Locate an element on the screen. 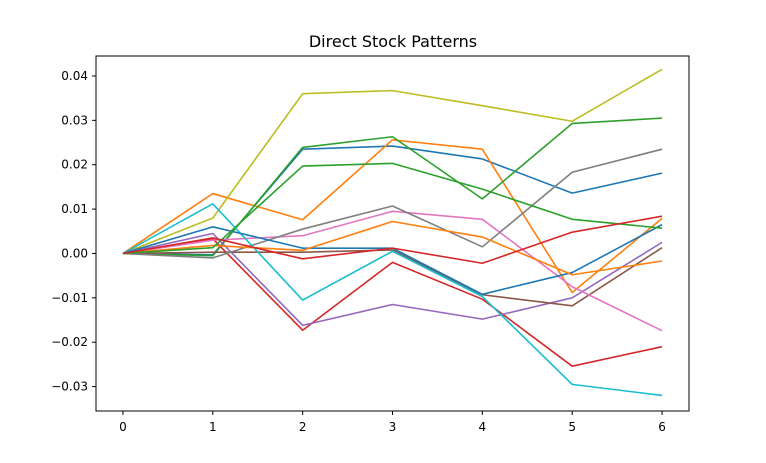 The width and height of the screenshot is (766, 463). x-tick-label: 5 is located at coordinates (572, 427).